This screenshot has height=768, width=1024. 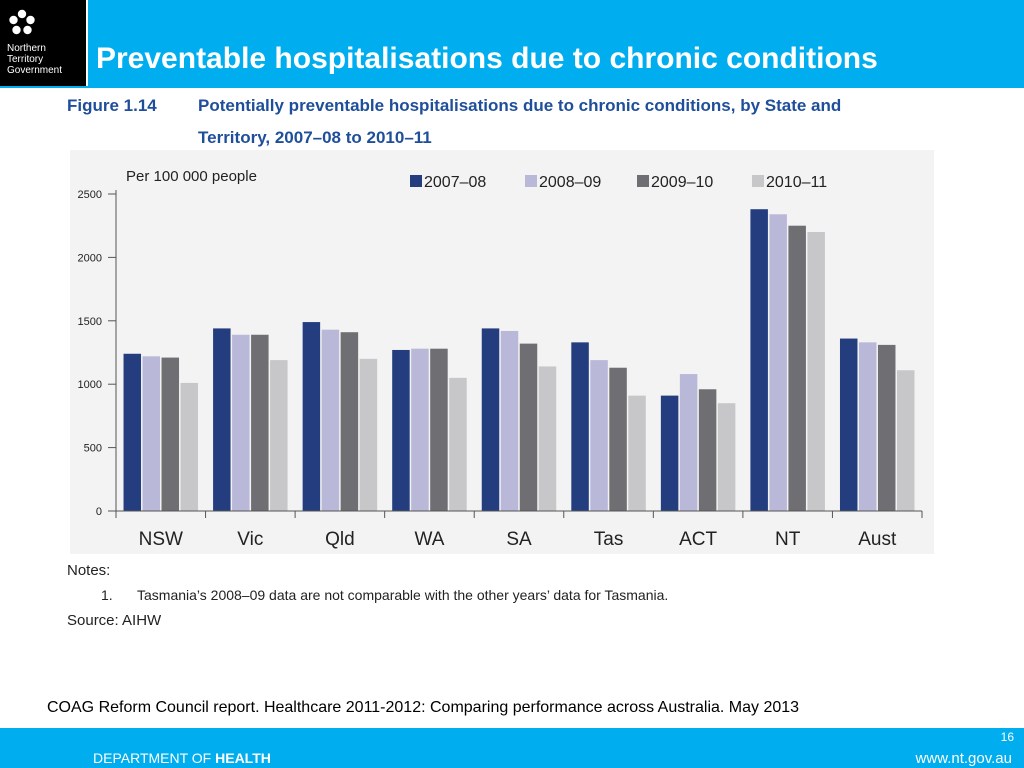 What do you see at coordinates (90, 385) in the screenshot?
I see `y-tick-label: 1000` at bounding box center [90, 385].